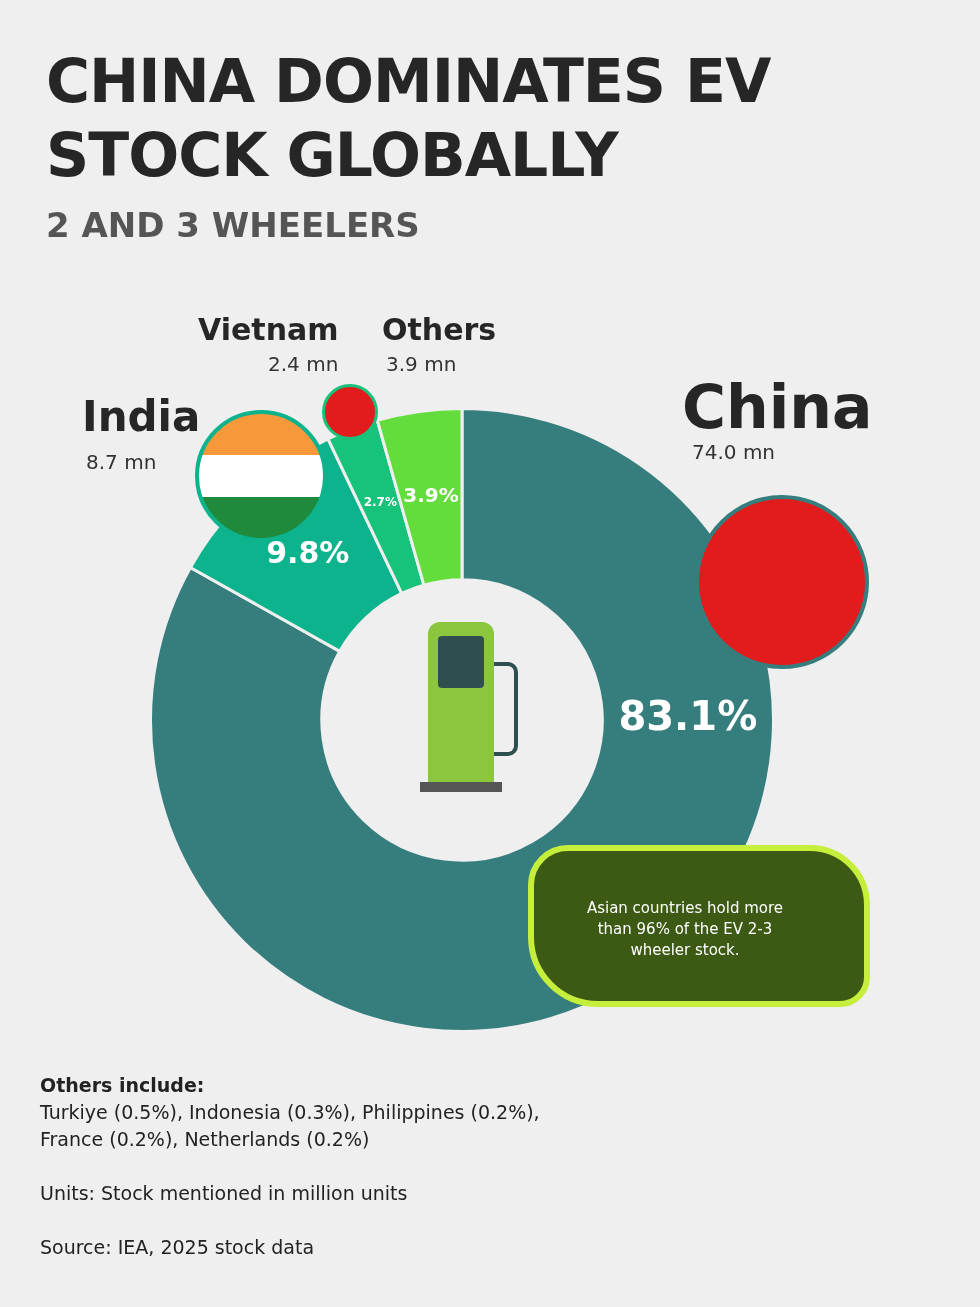  What do you see at coordinates (439, 329) in the screenshot?
I see `slice-label: Others` at bounding box center [439, 329].